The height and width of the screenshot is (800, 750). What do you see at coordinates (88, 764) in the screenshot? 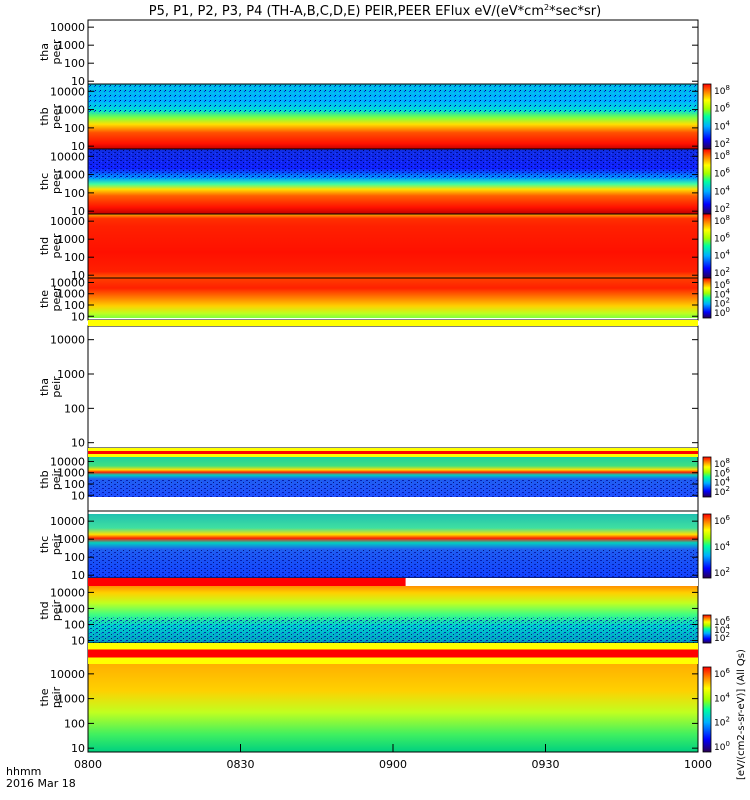
I see `x-tick-label-0: 0800` at bounding box center [88, 764].